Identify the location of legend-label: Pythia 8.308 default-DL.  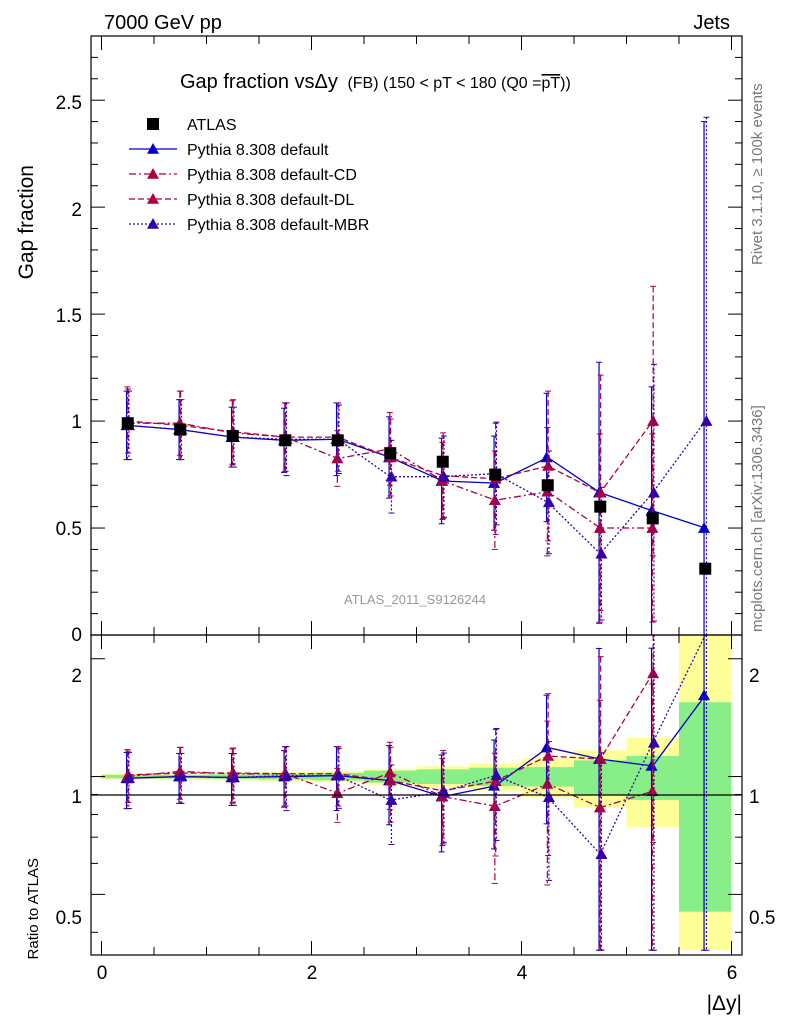
(270, 200).